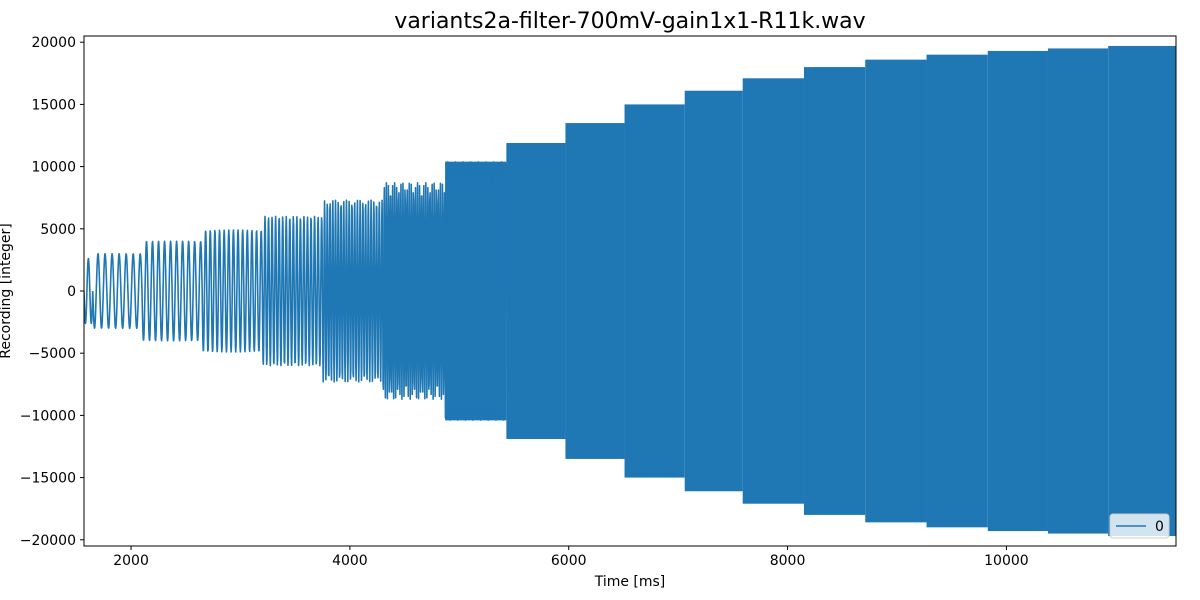 Image resolution: width=1200 pixels, height=600 pixels. Describe the element at coordinates (7, 291) in the screenshot. I see `y-axis-label: Recording [integer]` at that location.